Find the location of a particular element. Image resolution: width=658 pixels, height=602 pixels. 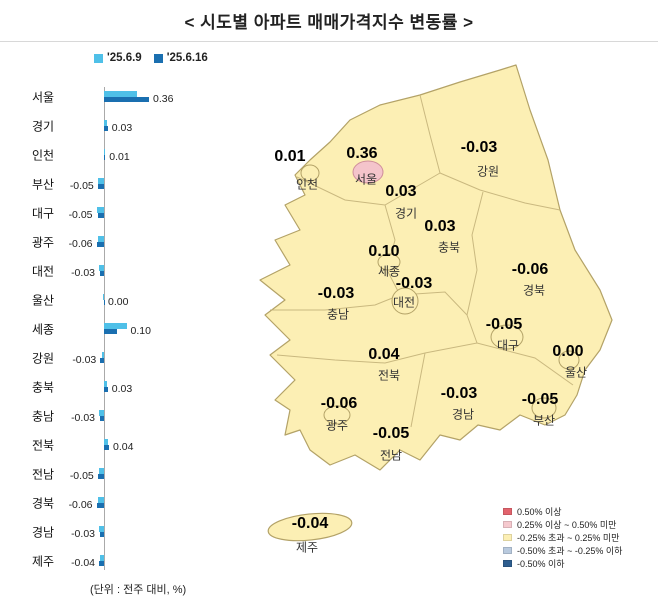

bar-chart-legend: '25.6.9 '25.6.16 is located at coordinates (151, 58).